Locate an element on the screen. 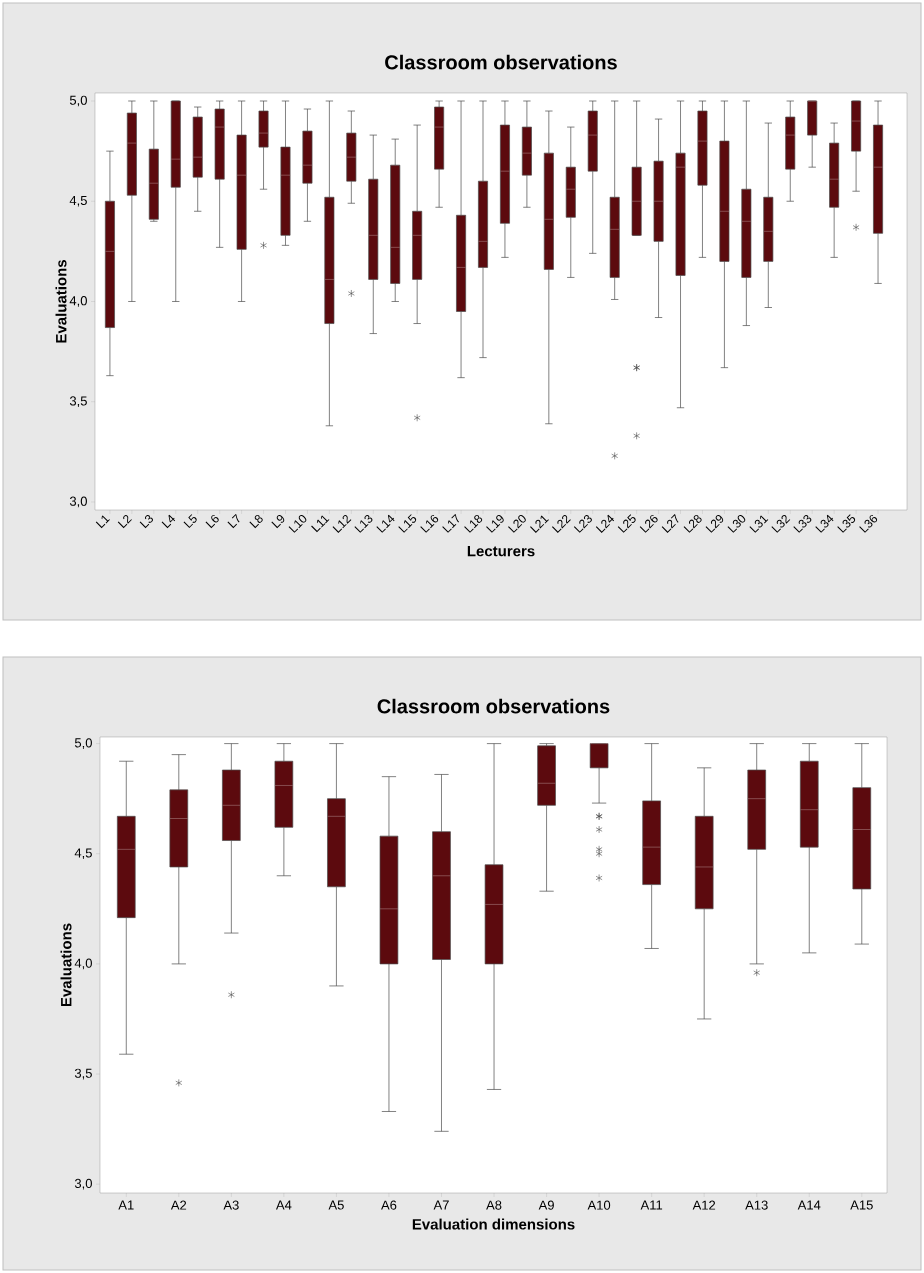 Image resolution: width=924 pixels, height=1273 pixels. x-tick-label: L11 is located at coordinates (320, 524).